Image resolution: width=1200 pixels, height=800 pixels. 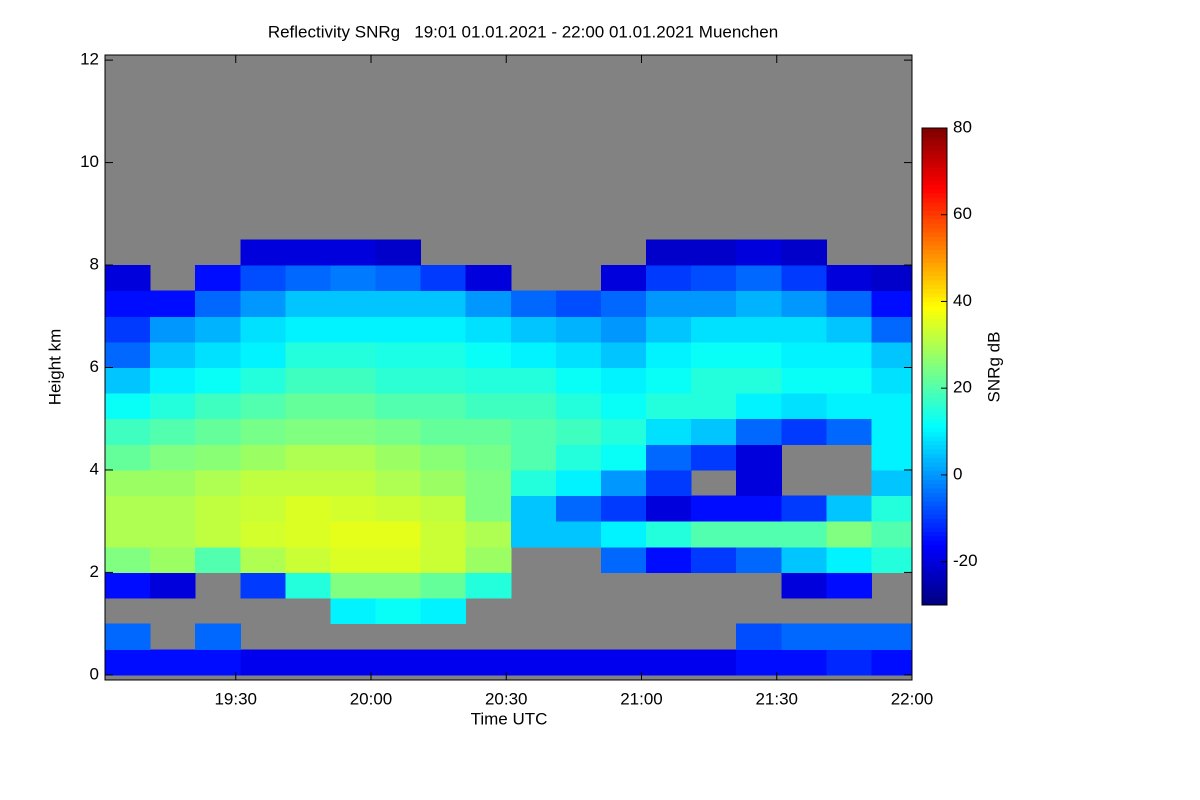 What do you see at coordinates (89, 59) in the screenshot?
I see `y-tick-label: 12` at bounding box center [89, 59].